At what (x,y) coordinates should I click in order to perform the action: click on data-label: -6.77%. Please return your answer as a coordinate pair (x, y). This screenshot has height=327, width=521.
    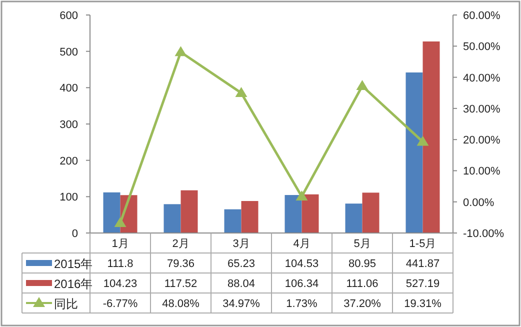
    Looking at the image, I should click on (120, 304).